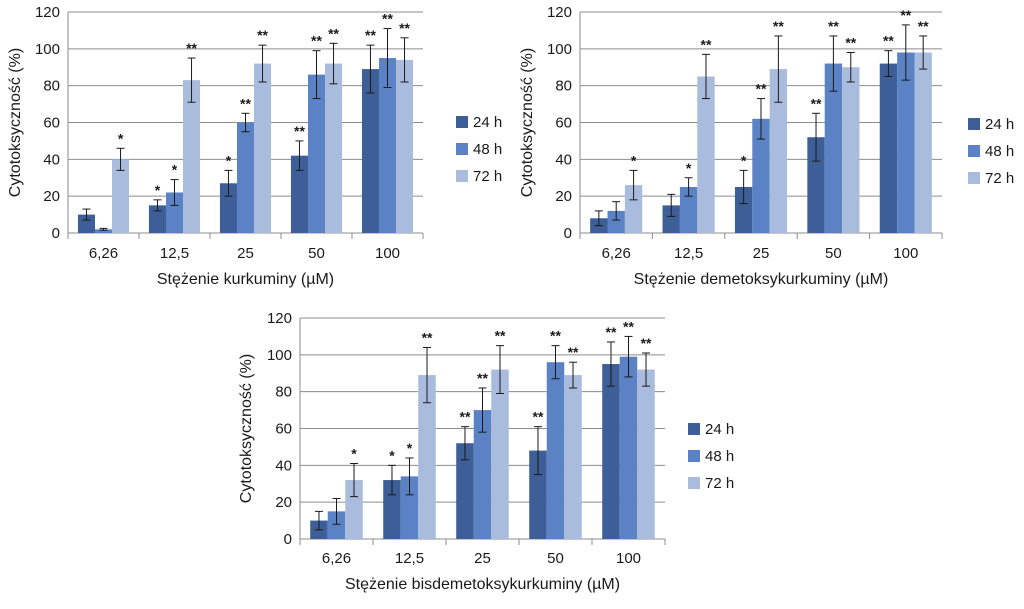  What do you see at coordinates (999, 151) in the screenshot?
I see `legend-label: 48 h` at bounding box center [999, 151].